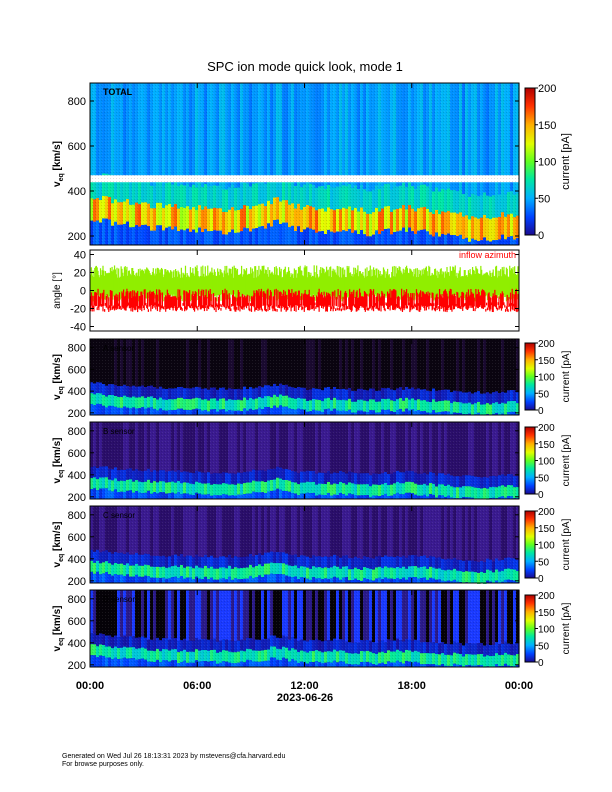 This screenshot has width=612, height=792. I want to click on y-tick-label: 20, so click(80, 274).